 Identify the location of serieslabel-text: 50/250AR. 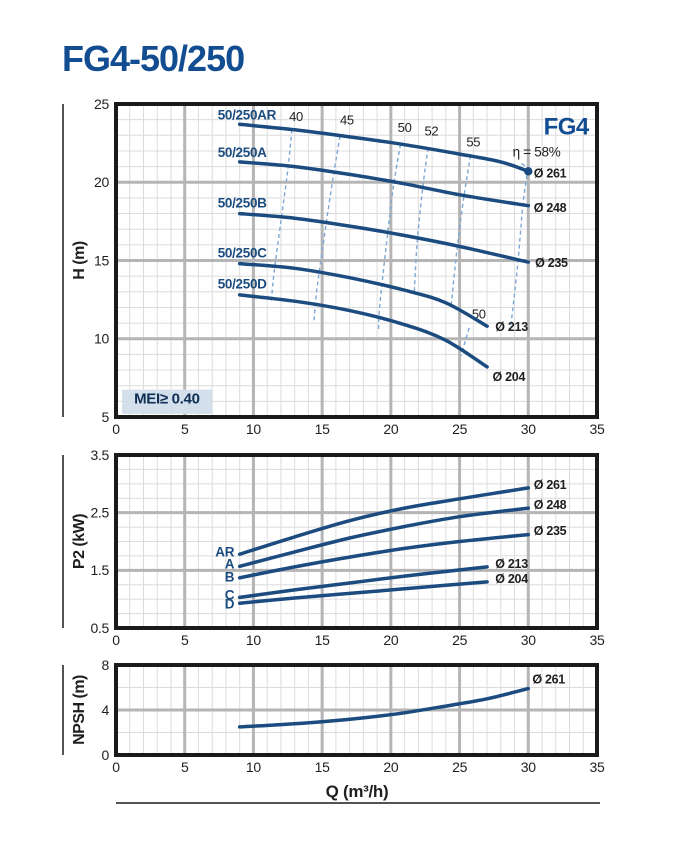
(247, 115).